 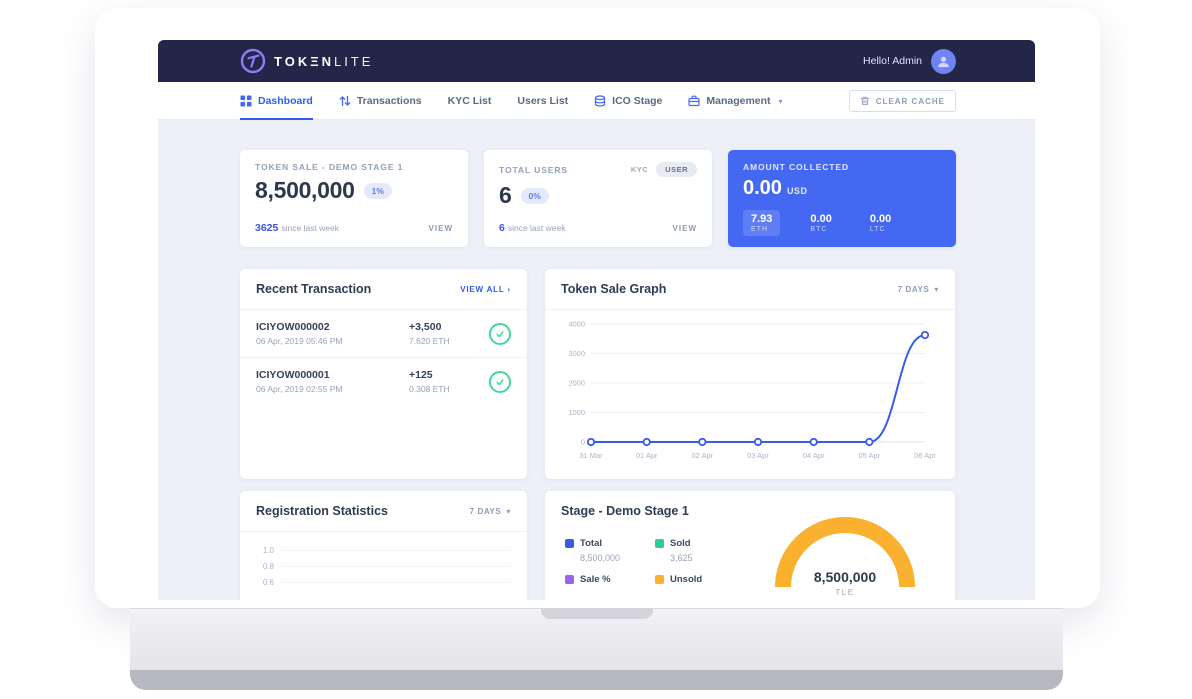 What do you see at coordinates (684, 228) in the screenshot?
I see `total-users-view-link: VIEW` at bounding box center [684, 228].